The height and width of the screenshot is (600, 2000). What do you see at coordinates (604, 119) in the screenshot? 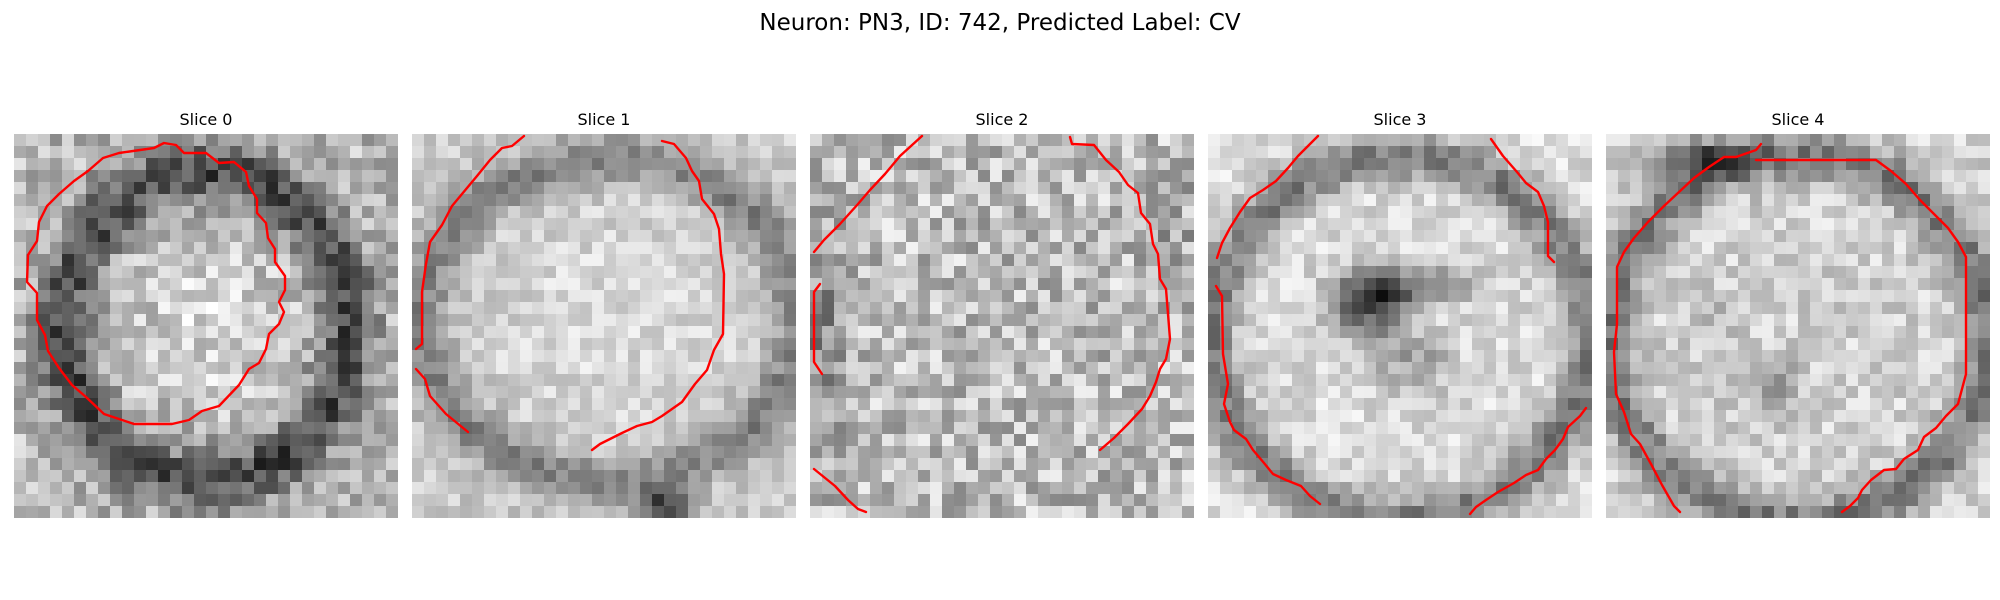
I see `slice-title-1: Slice 1` at bounding box center [604, 119].